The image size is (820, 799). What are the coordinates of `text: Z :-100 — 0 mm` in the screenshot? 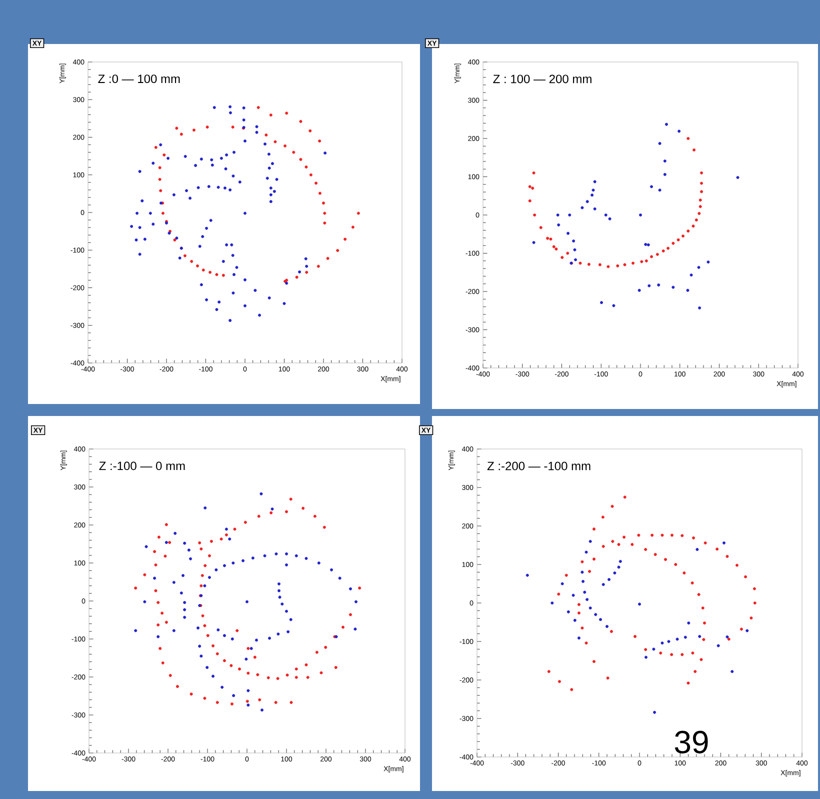 It's located at (142, 466).